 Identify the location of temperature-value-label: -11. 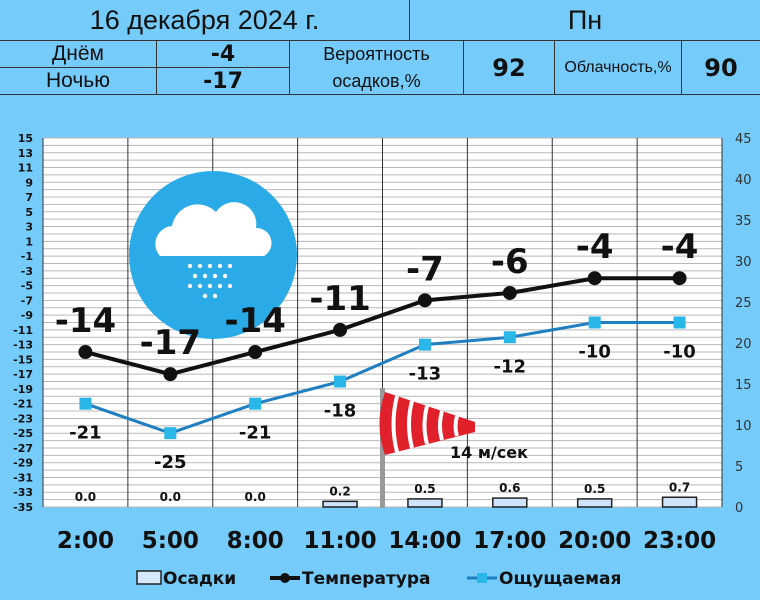
(339, 299).